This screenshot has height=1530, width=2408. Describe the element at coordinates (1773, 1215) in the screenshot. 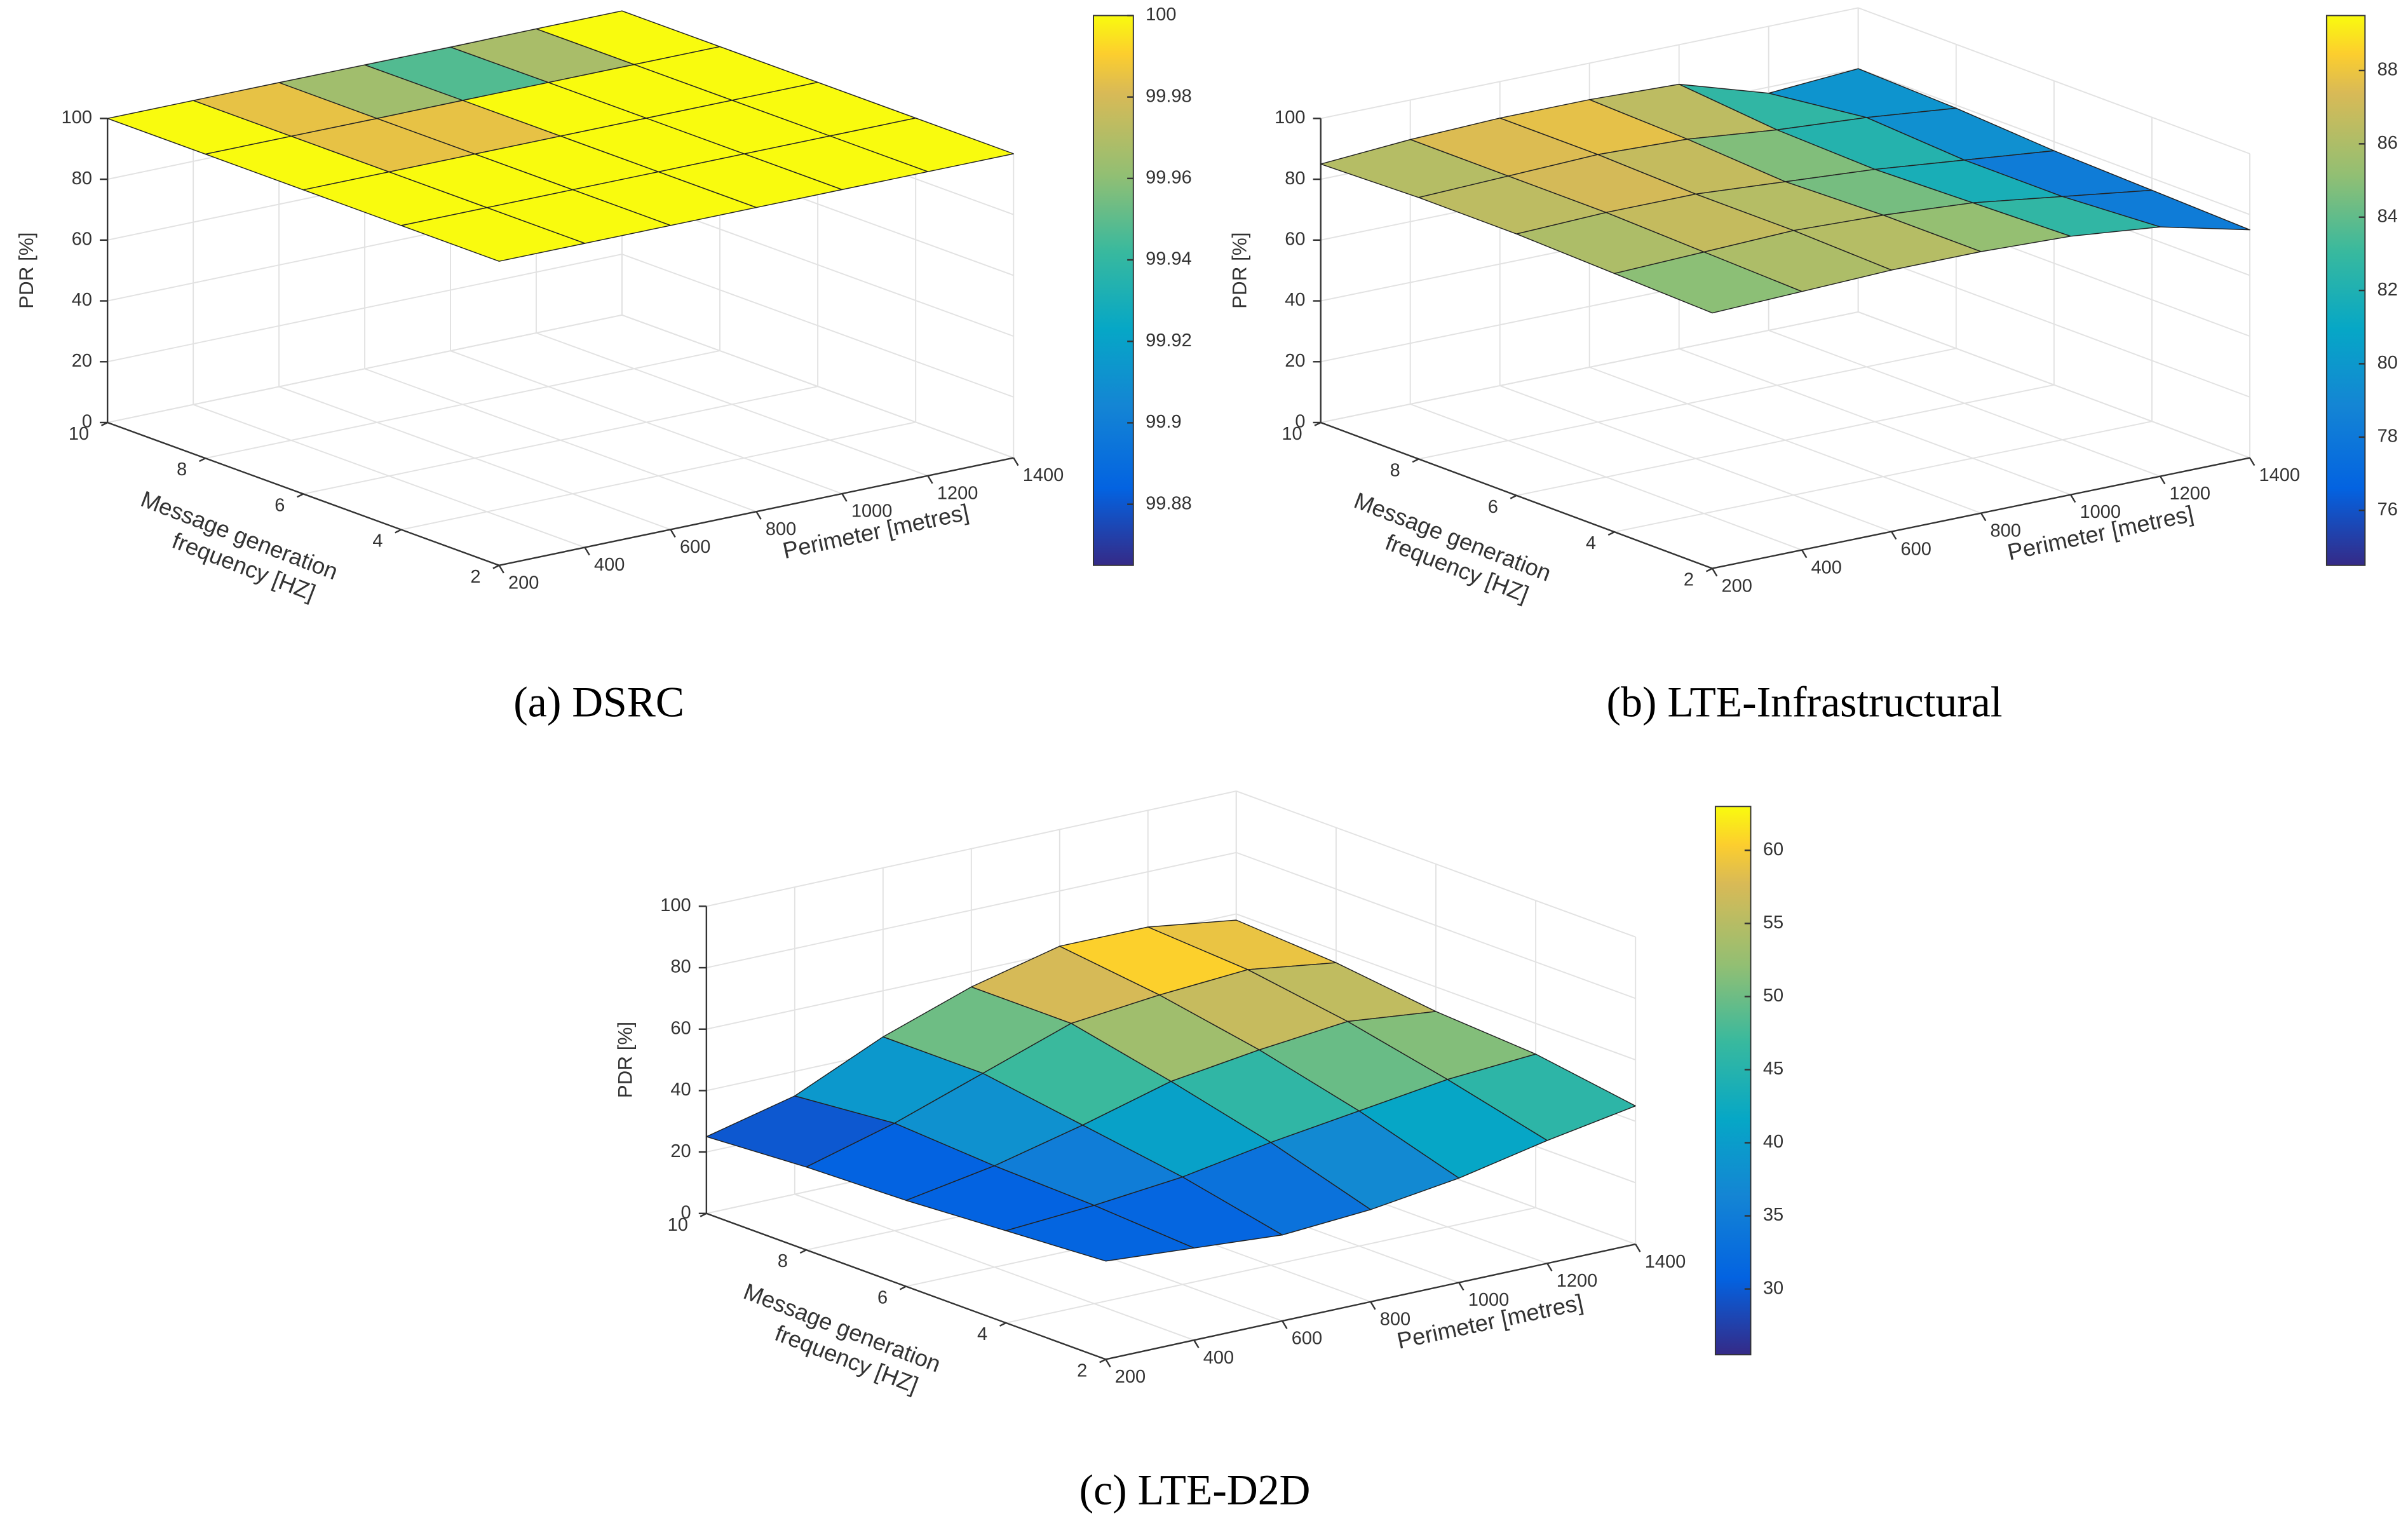

I see `colorbar-tick-label: 35` at that location.